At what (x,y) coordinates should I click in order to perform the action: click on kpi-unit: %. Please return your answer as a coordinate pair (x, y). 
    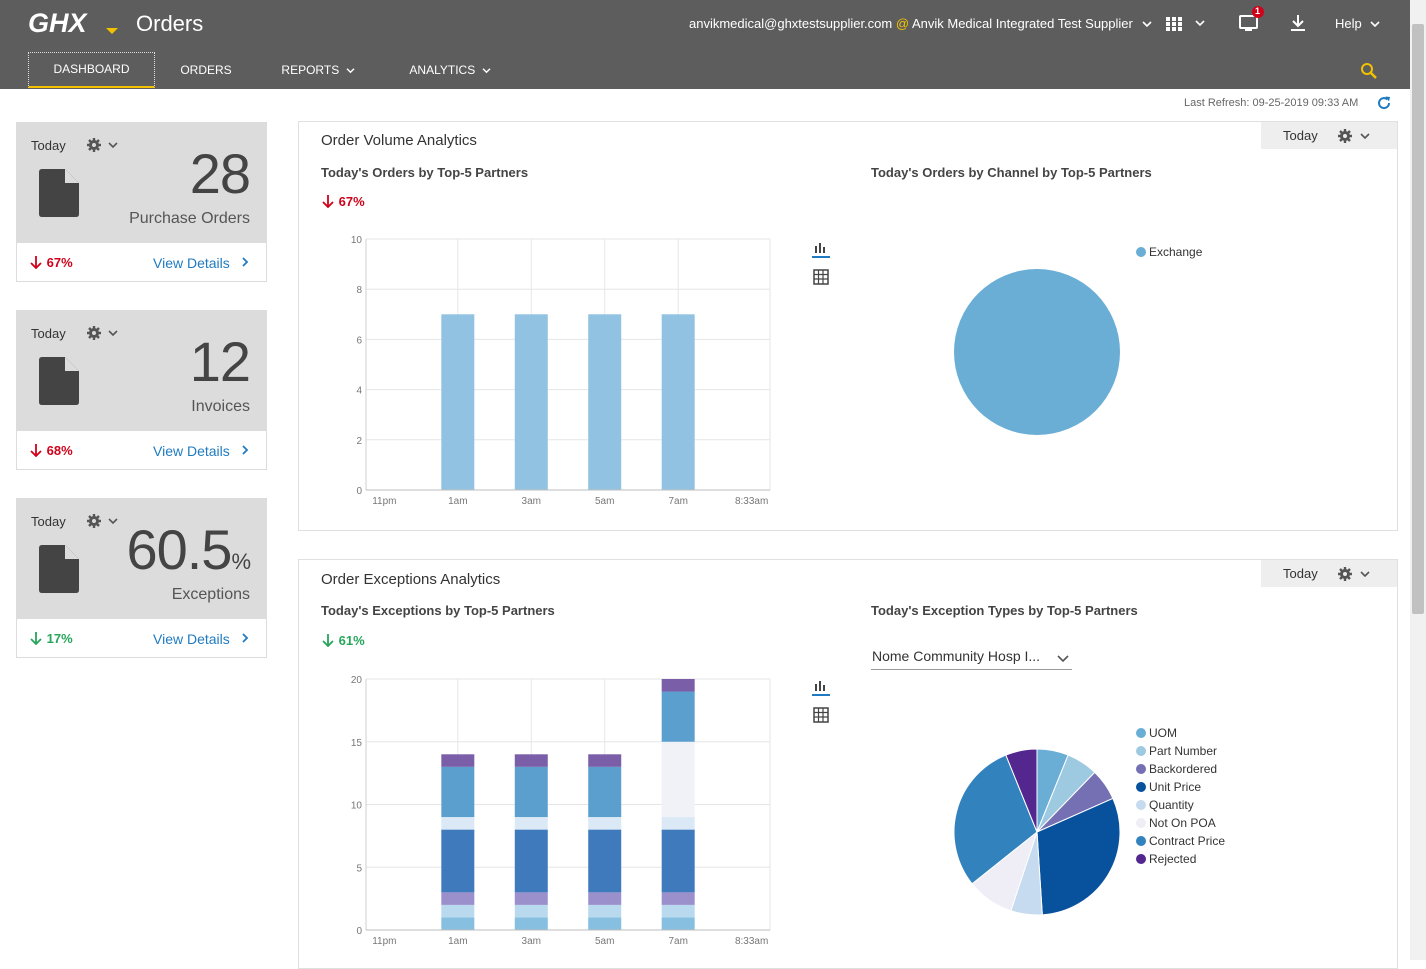
    Looking at the image, I should click on (241, 561).